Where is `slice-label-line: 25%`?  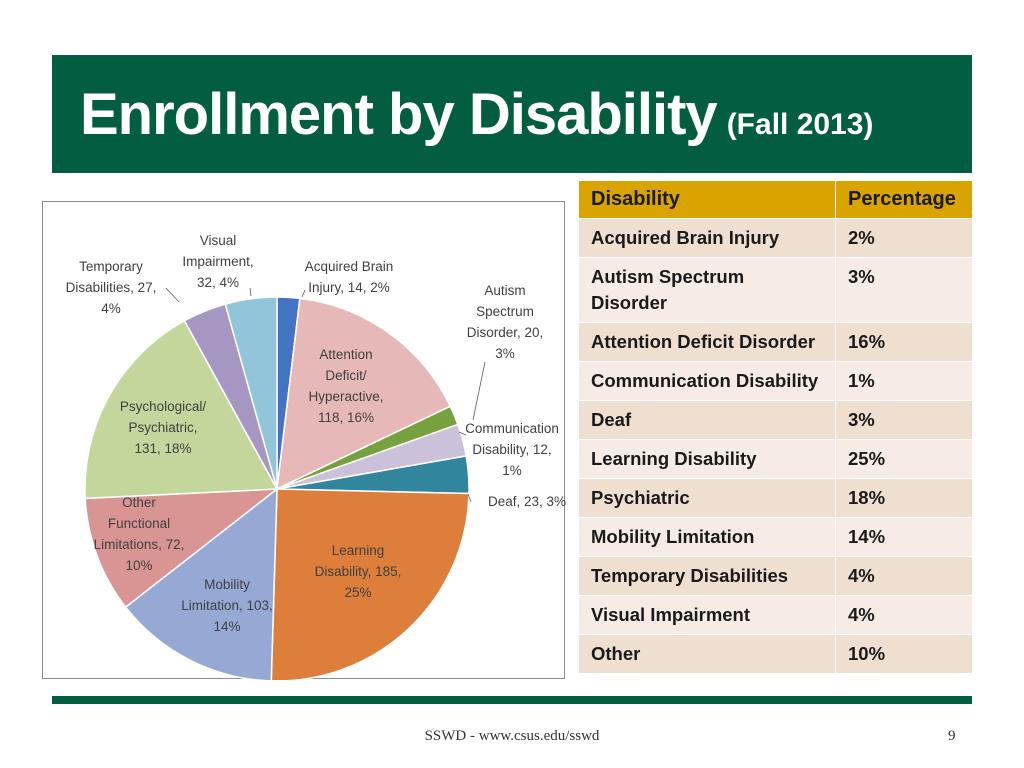
slice-label-line: 25% is located at coordinates (357, 592).